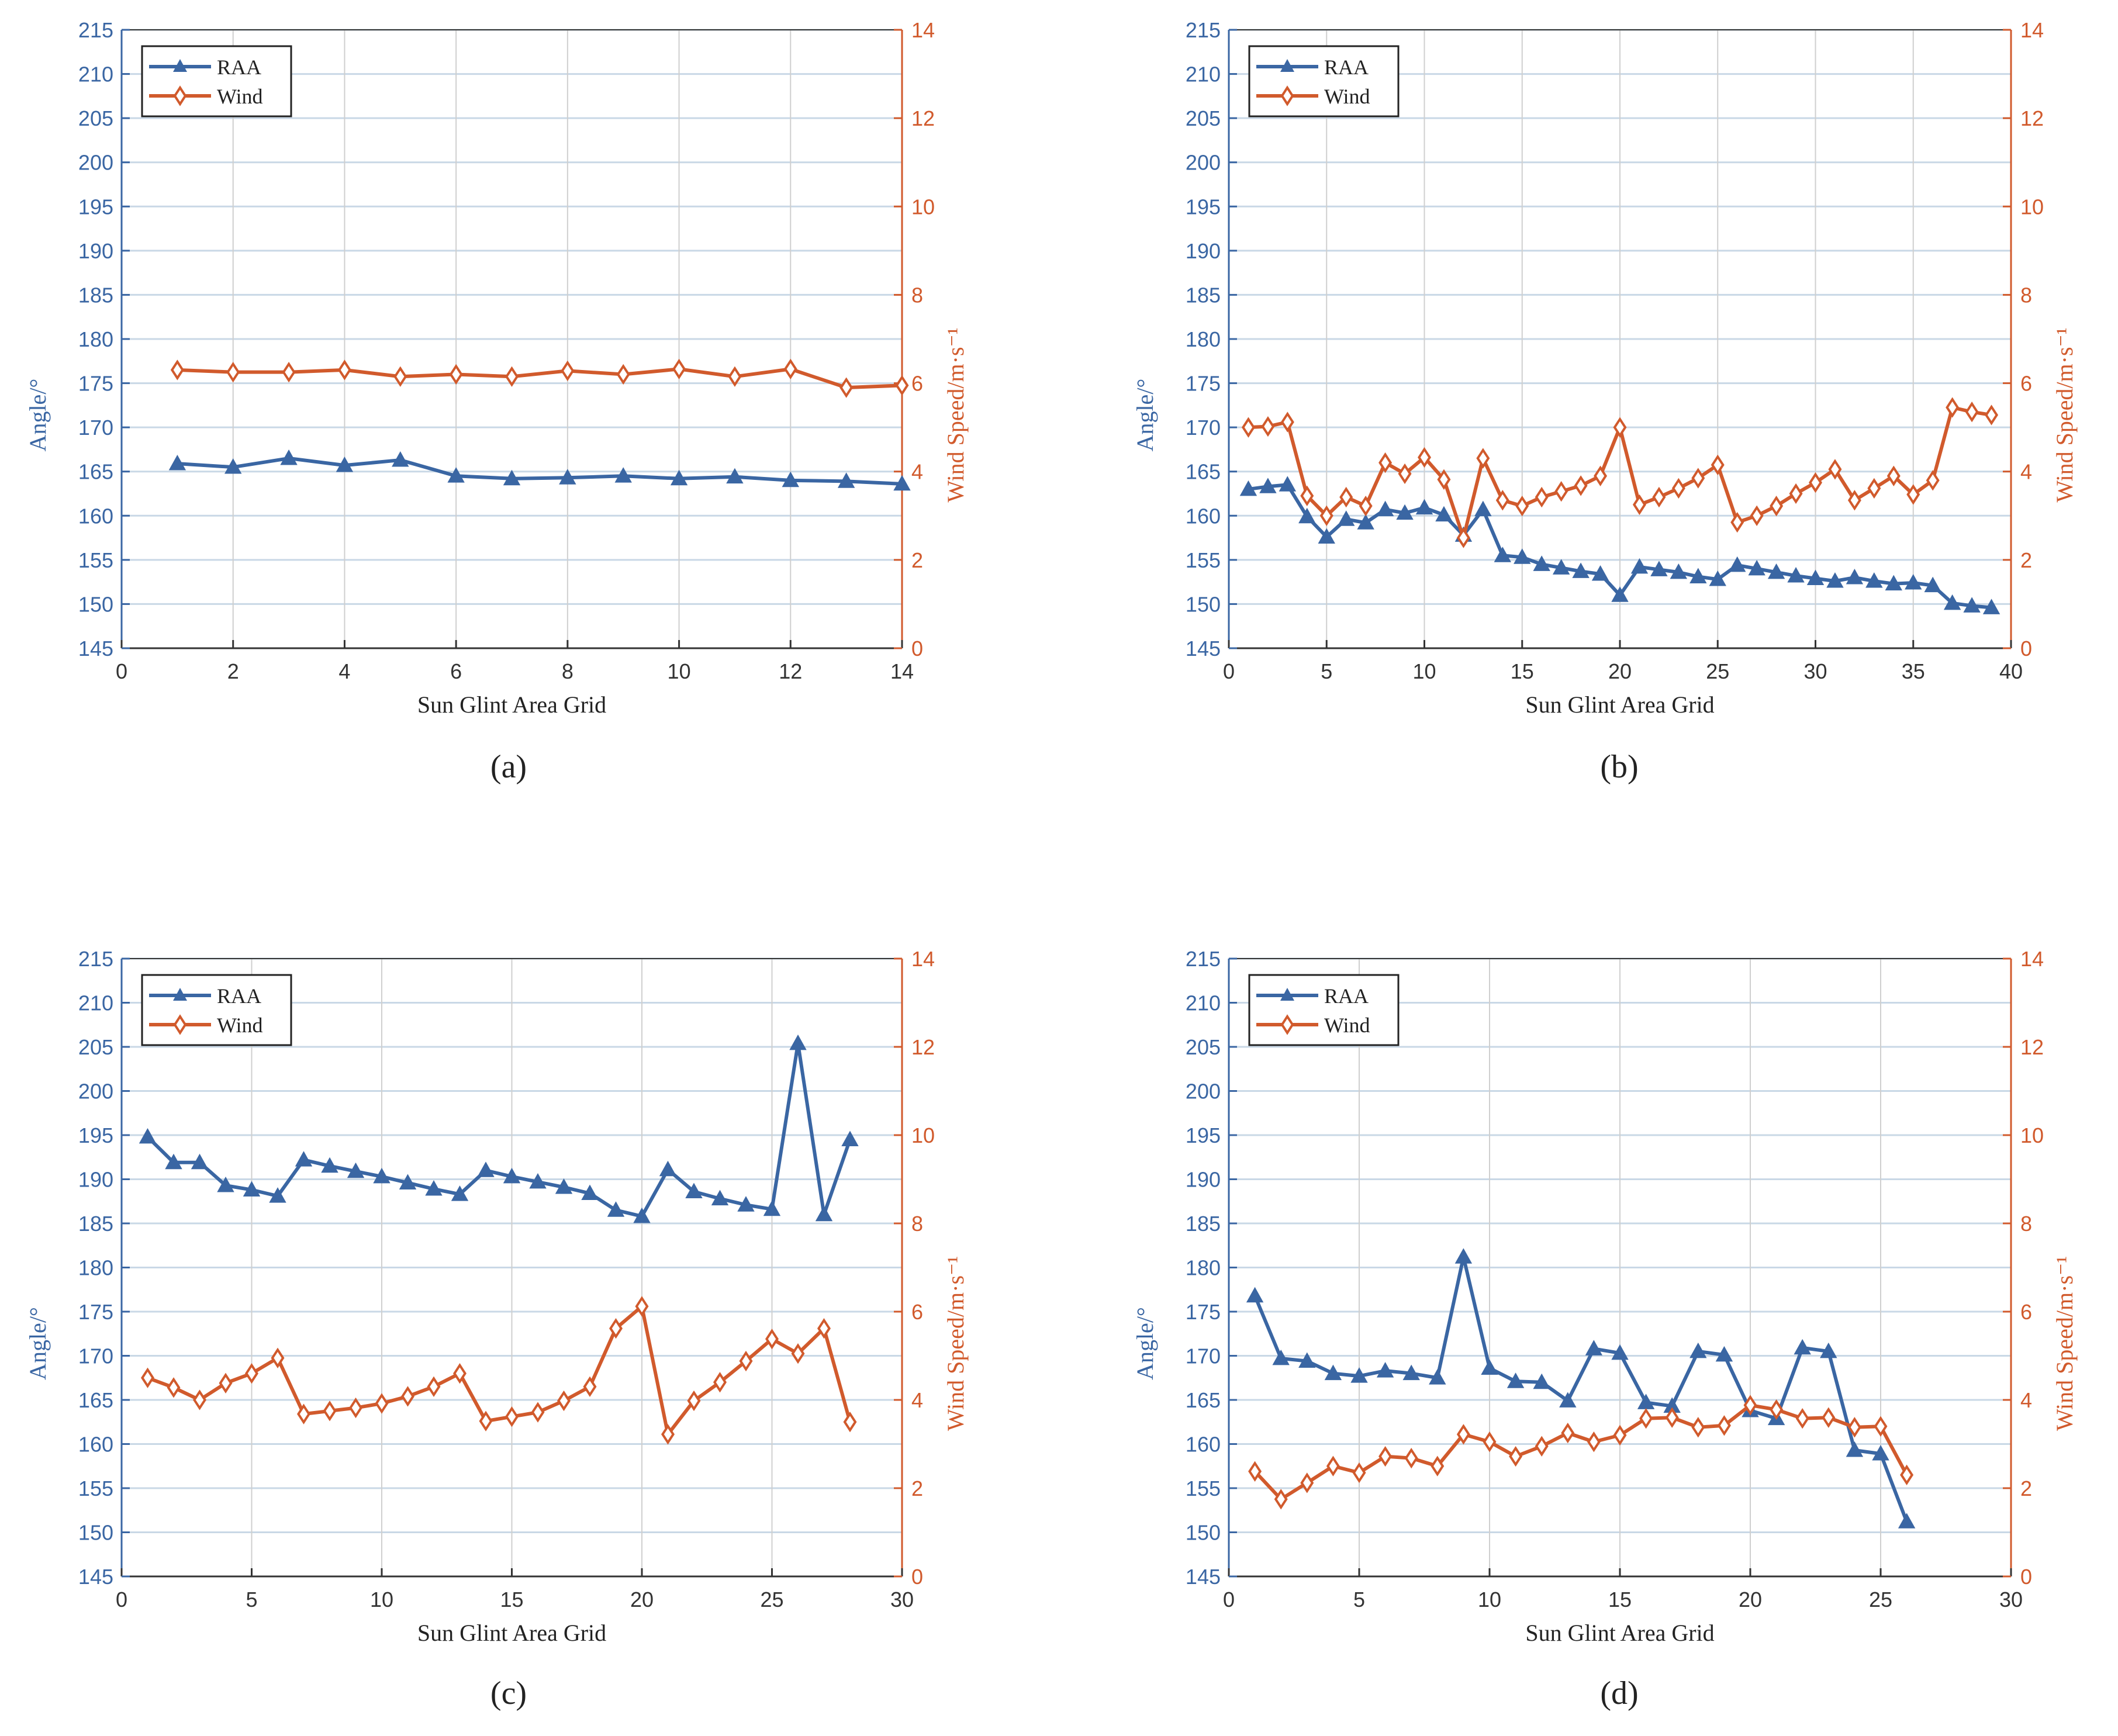 Image resolution: width=2118 pixels, height=1736 pixels. What do you see at coordinates (1346, 67) in the screenshot?
I see `legend-label-raa: RAA` at bounding box center [1346, 67].